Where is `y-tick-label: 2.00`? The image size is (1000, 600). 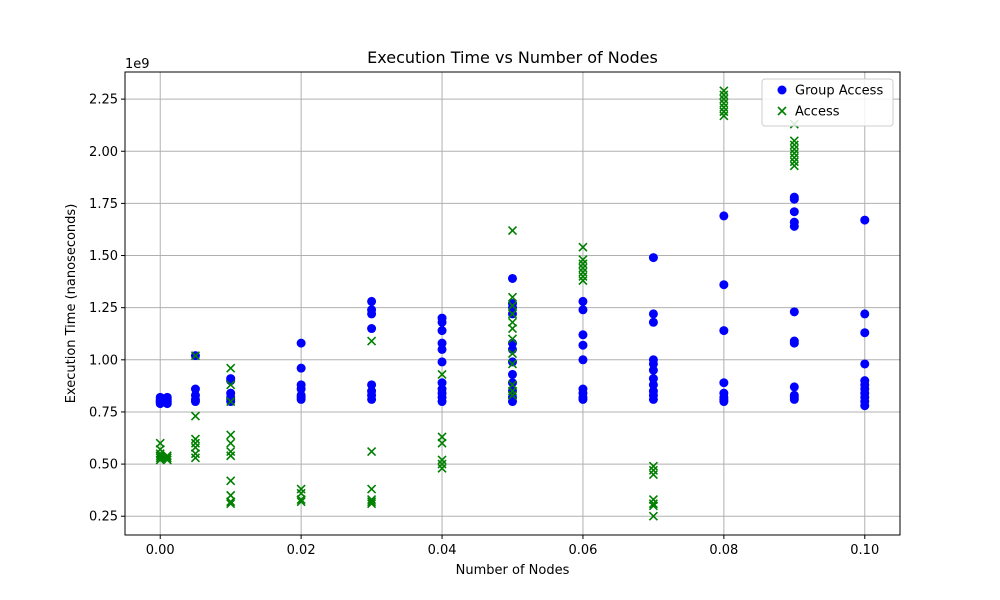
y-tick-label: 2.00 is located at coordinates (103, 152).